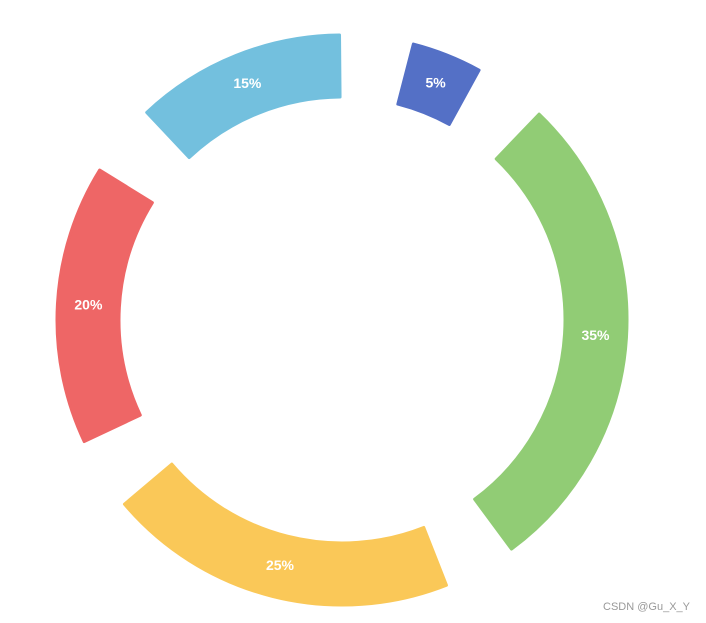 The height and width of the screenshot is (623, 706). Describe the element at coordinates (247, 83) in the screenshot. I see `segment-label: 15%` at that location.